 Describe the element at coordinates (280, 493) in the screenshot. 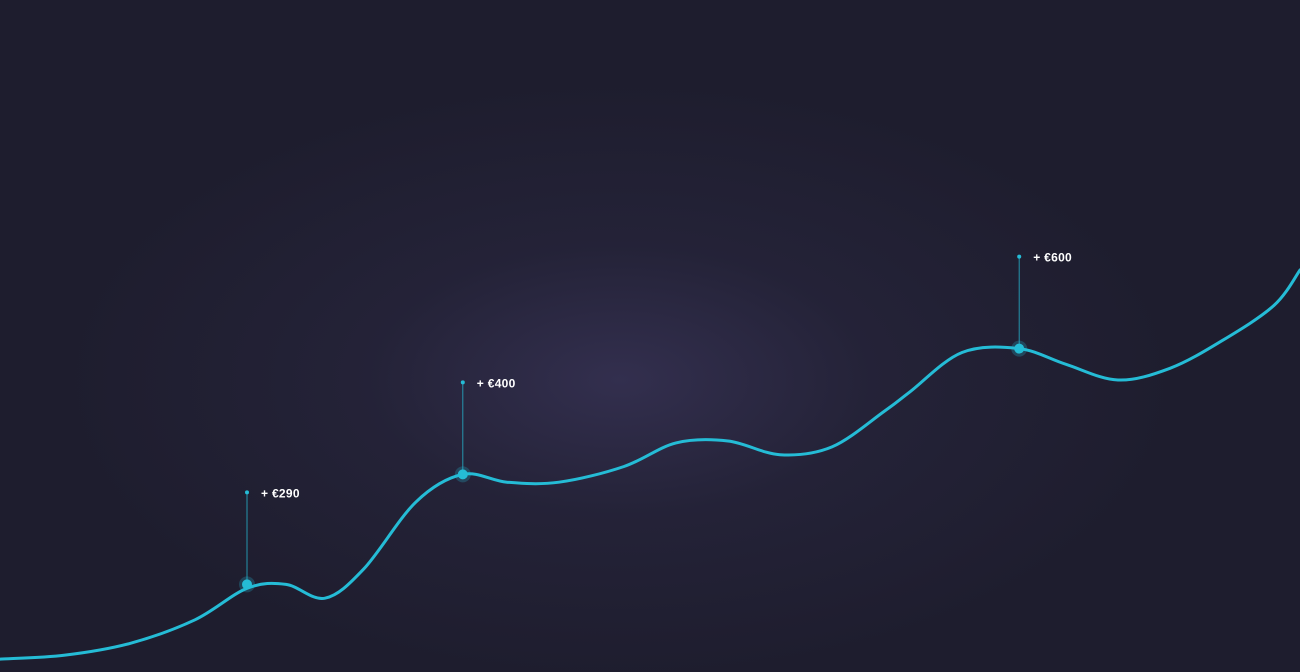

I see `annotation-label: + €290` at that location.